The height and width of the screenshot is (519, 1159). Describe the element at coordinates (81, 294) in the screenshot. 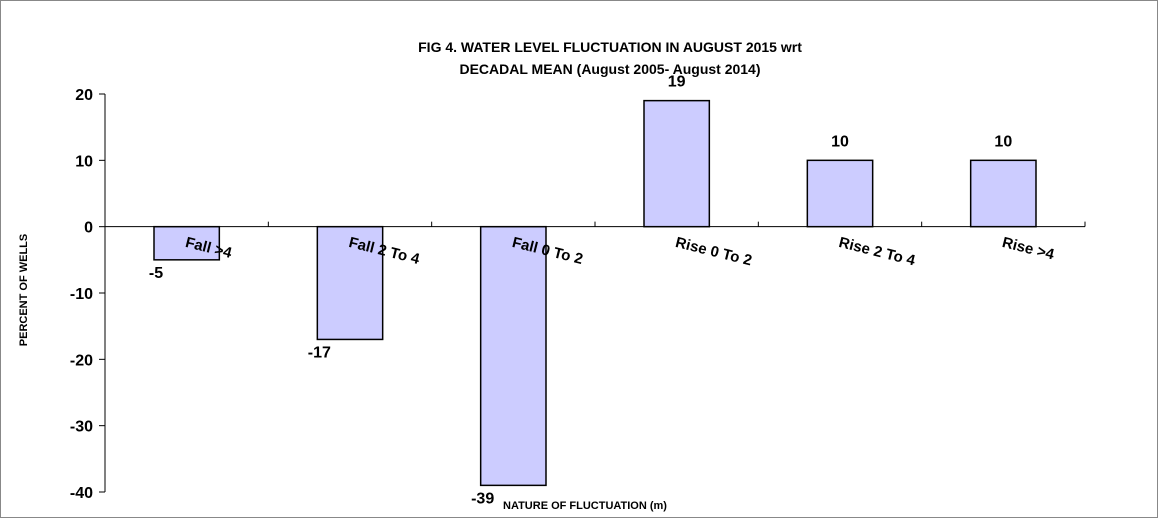

I see `y-tick-label: -10` at that location.